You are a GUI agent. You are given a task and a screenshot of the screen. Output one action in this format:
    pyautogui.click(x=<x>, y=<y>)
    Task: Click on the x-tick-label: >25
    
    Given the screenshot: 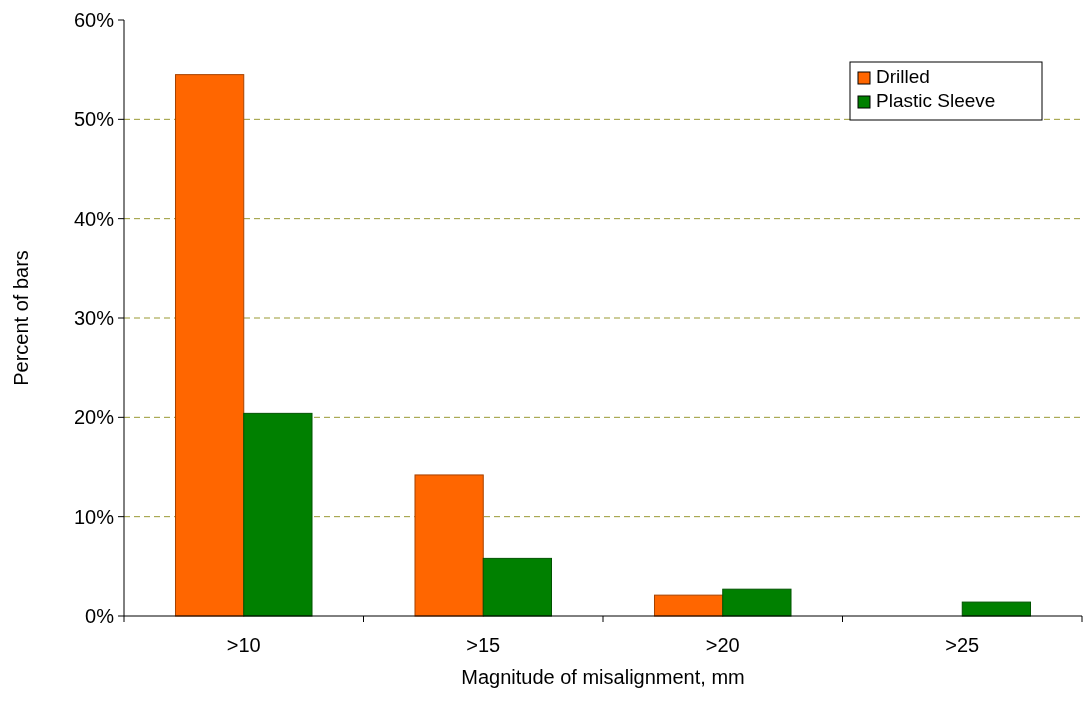 What is the action you would take?
    pyautogui.click(x=962, y=645)
    